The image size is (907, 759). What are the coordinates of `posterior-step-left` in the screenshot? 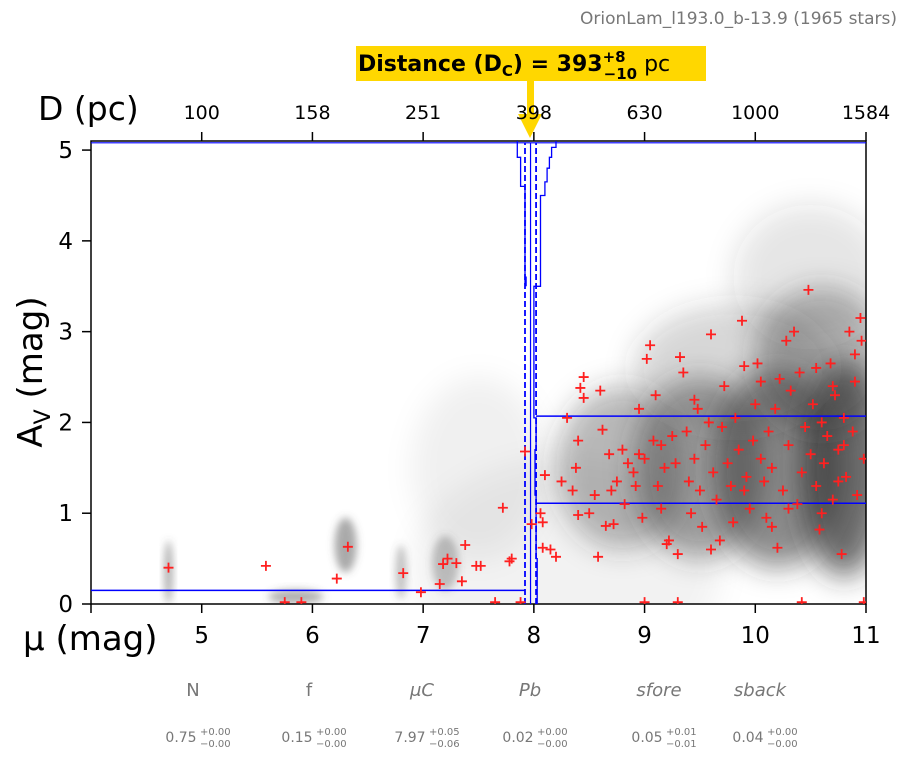 It's located at (521, 214).